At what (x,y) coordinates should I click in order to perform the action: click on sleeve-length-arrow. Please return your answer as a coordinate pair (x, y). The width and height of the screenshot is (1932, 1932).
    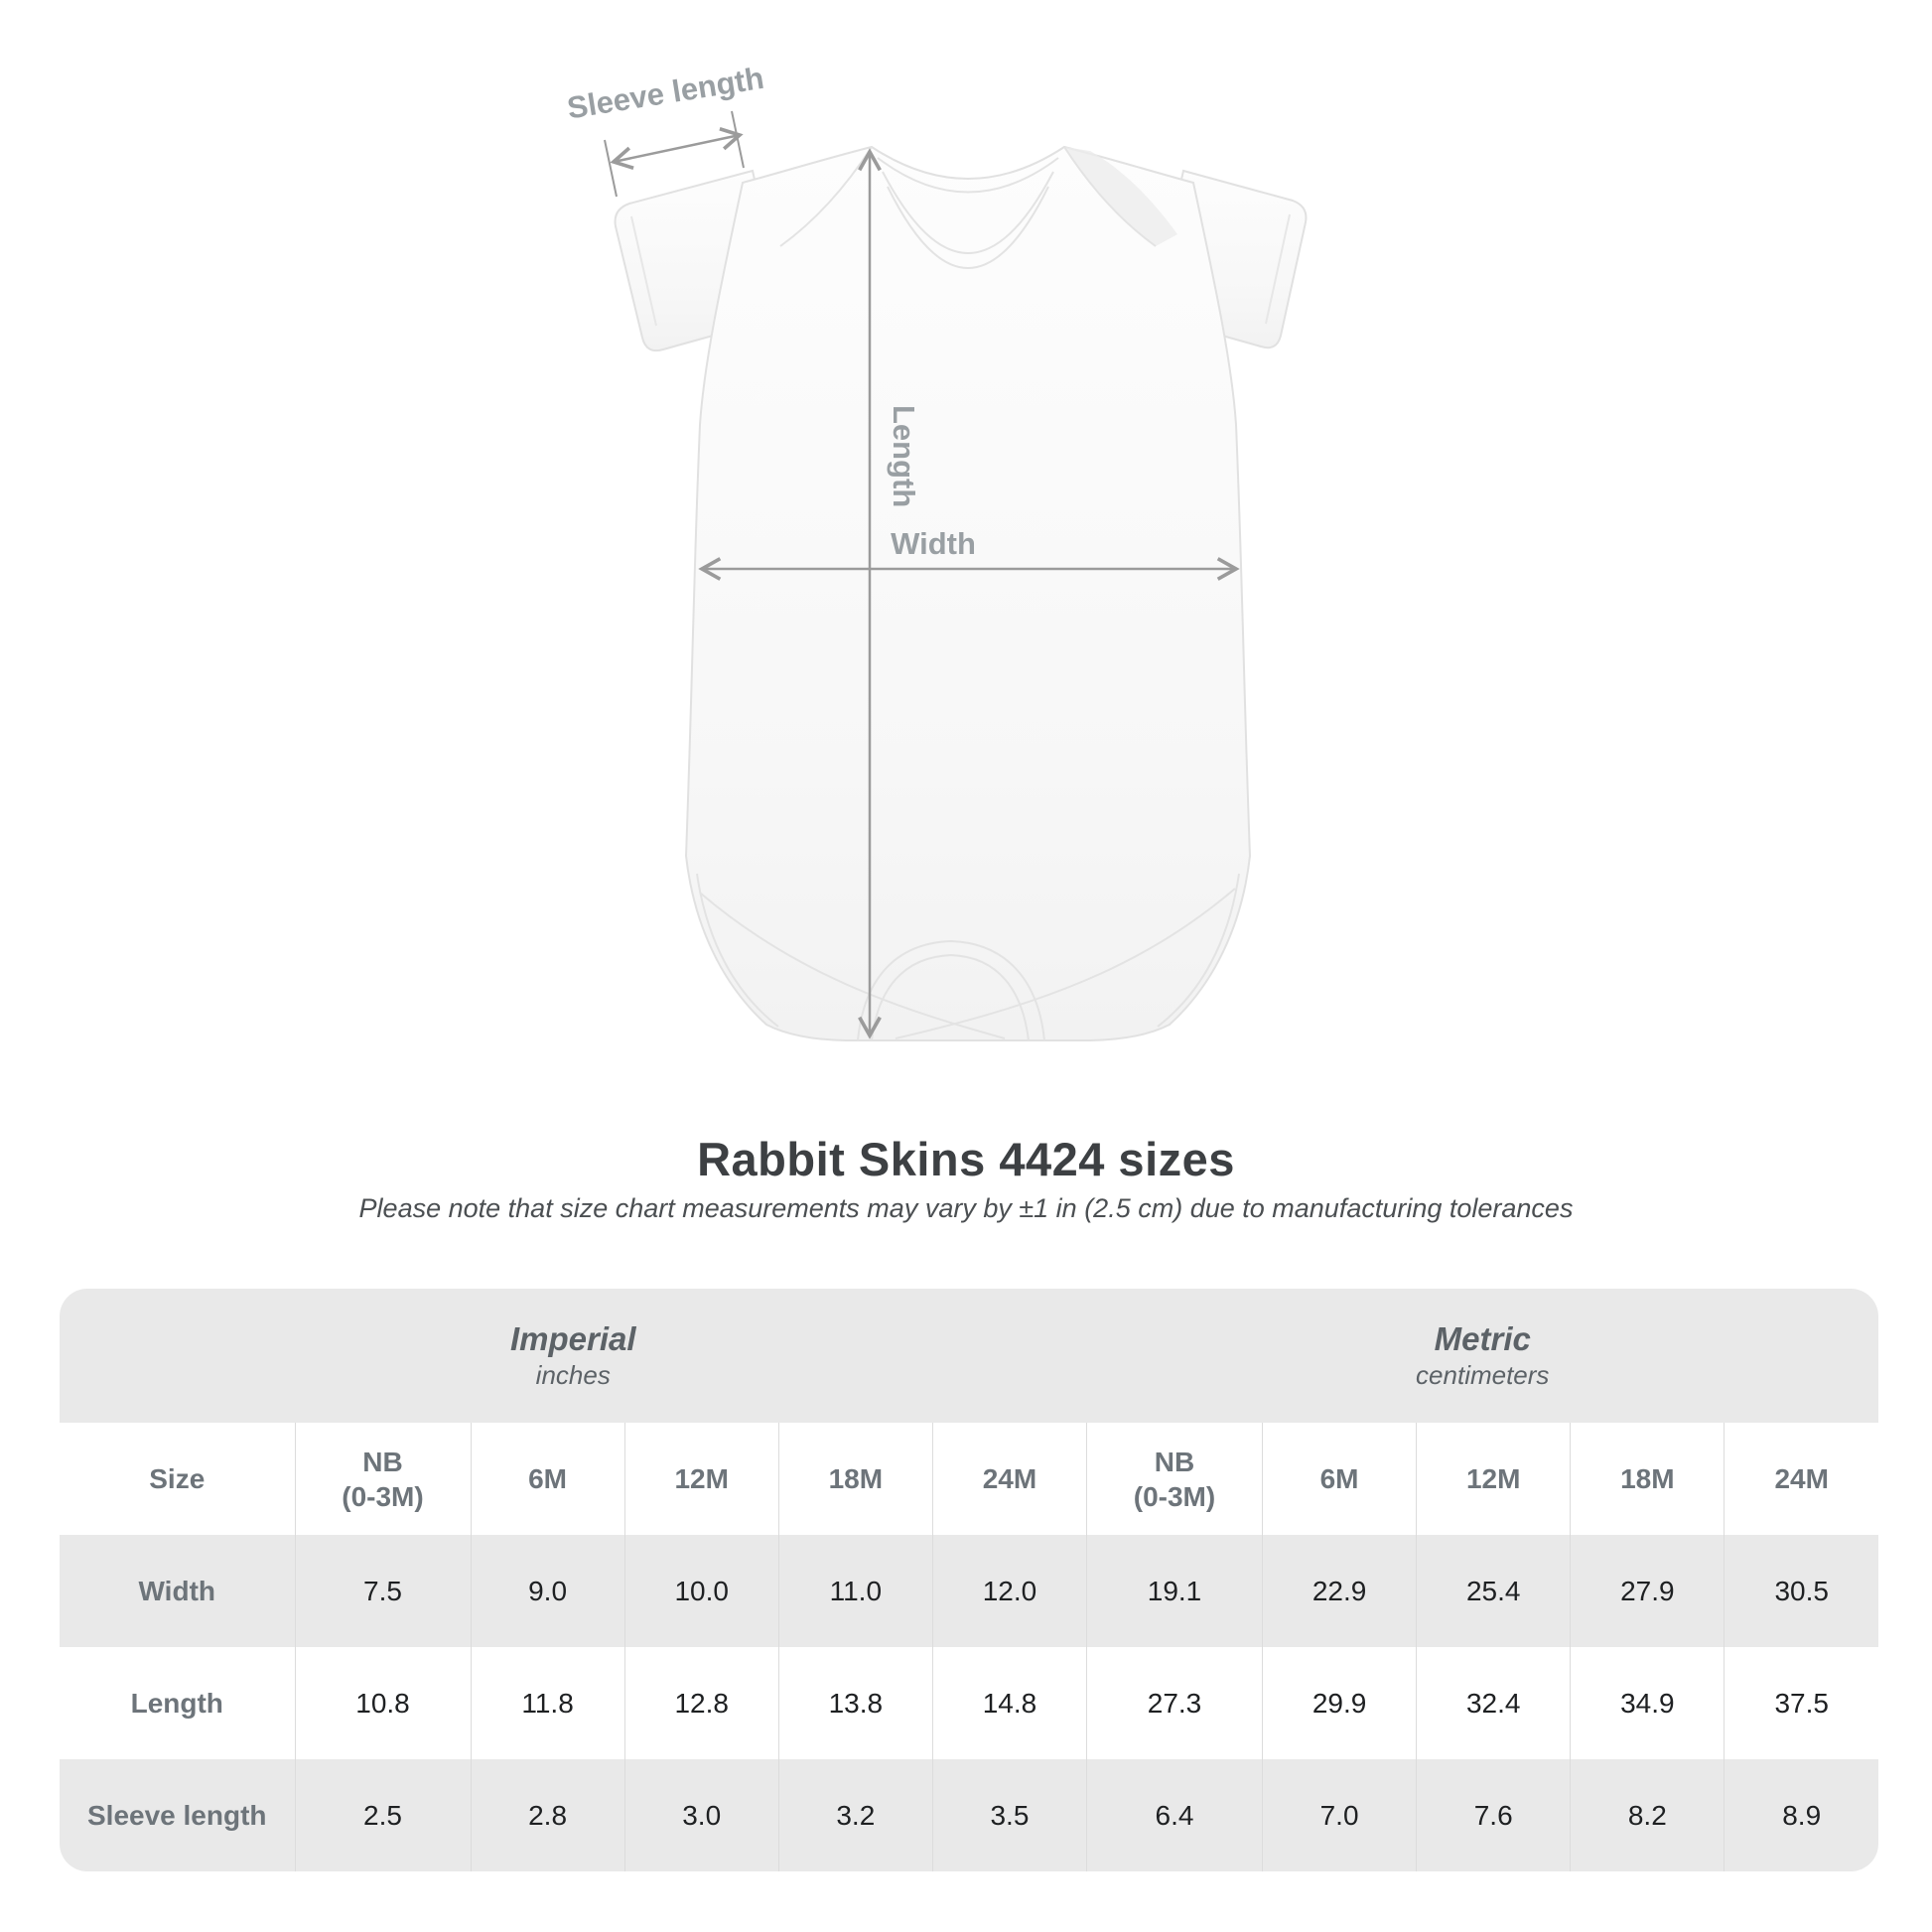
    Looking at the image, I should click on (677, 149).